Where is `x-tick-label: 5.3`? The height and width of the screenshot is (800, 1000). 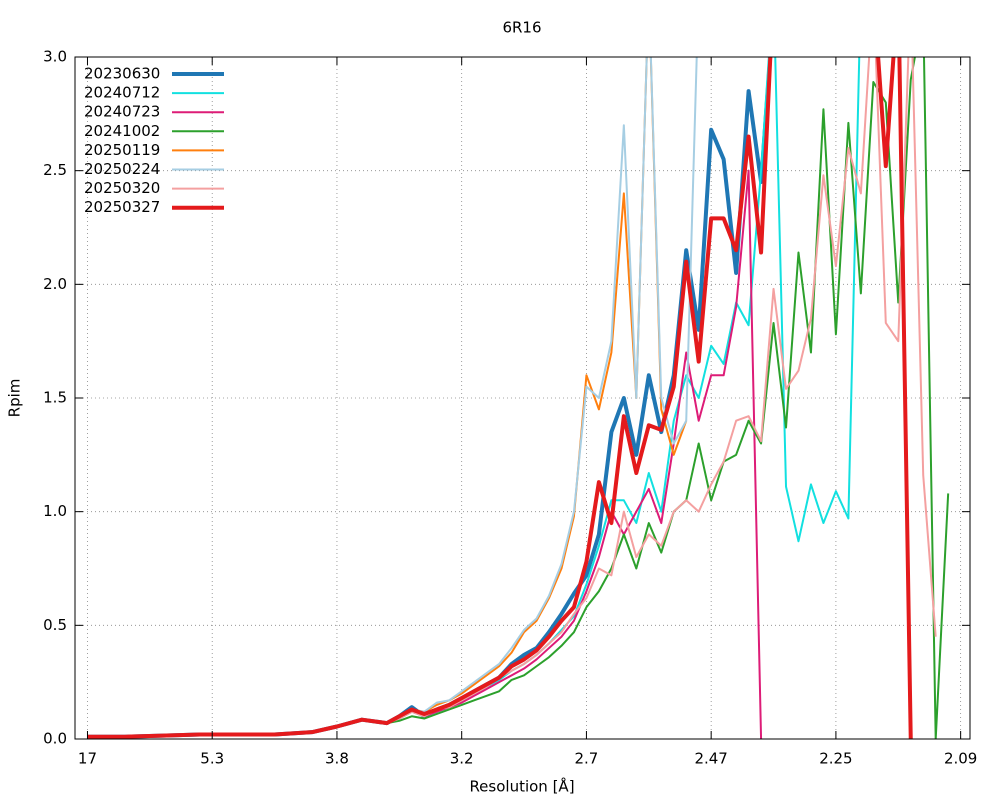
x-tick-label: 5.3 is located at coordinates (212, 759).